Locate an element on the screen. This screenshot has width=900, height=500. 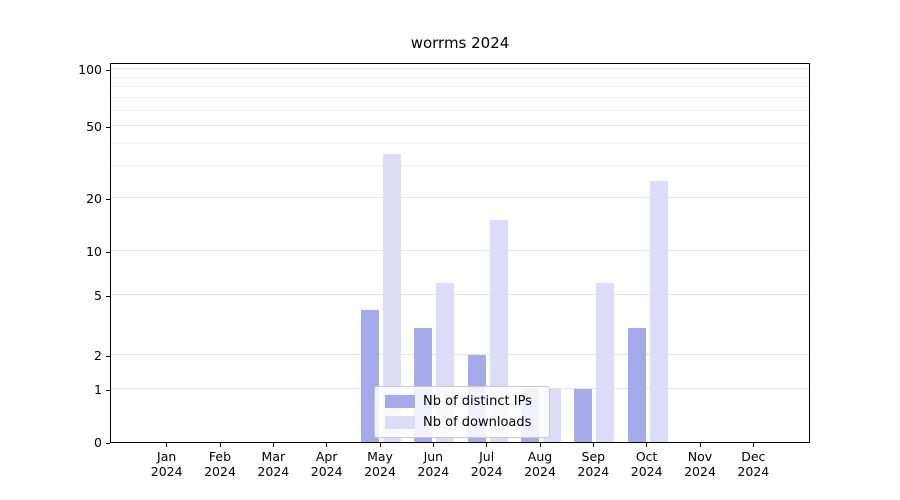
xtick-label-dec: Dec 2024 is located at coordinates (753, 464).